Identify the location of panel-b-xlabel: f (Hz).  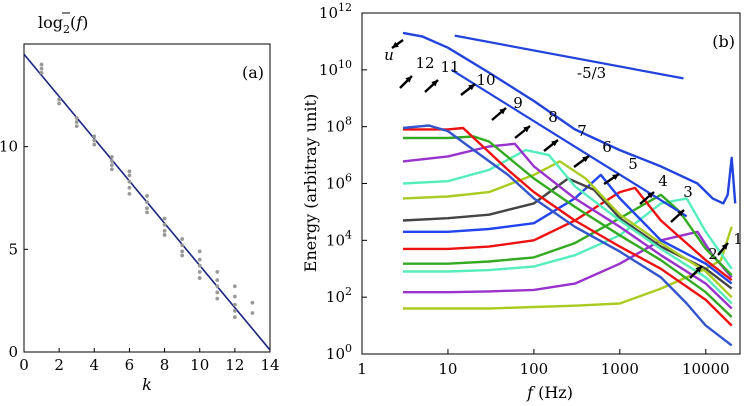
(549, 392).